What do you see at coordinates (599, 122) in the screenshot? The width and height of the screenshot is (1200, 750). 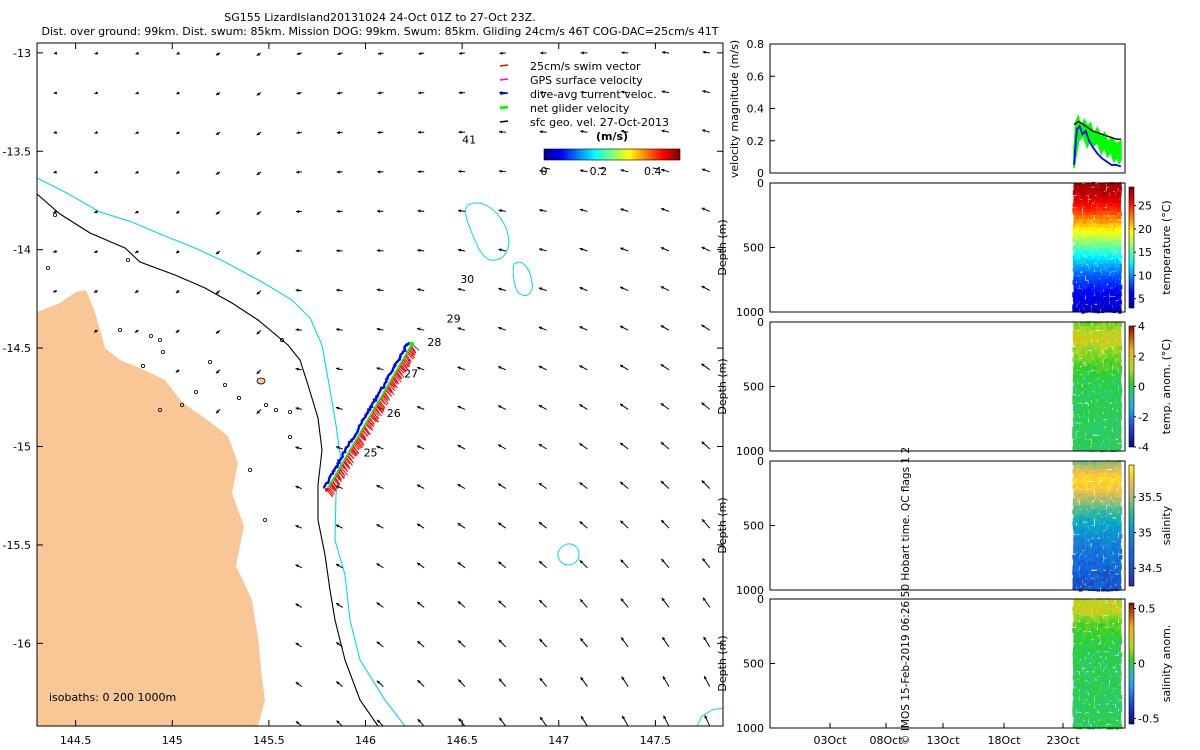 I see `legend-label: sfc geo. vel. 27-Oct-2013` at bounding box center [599, 122].